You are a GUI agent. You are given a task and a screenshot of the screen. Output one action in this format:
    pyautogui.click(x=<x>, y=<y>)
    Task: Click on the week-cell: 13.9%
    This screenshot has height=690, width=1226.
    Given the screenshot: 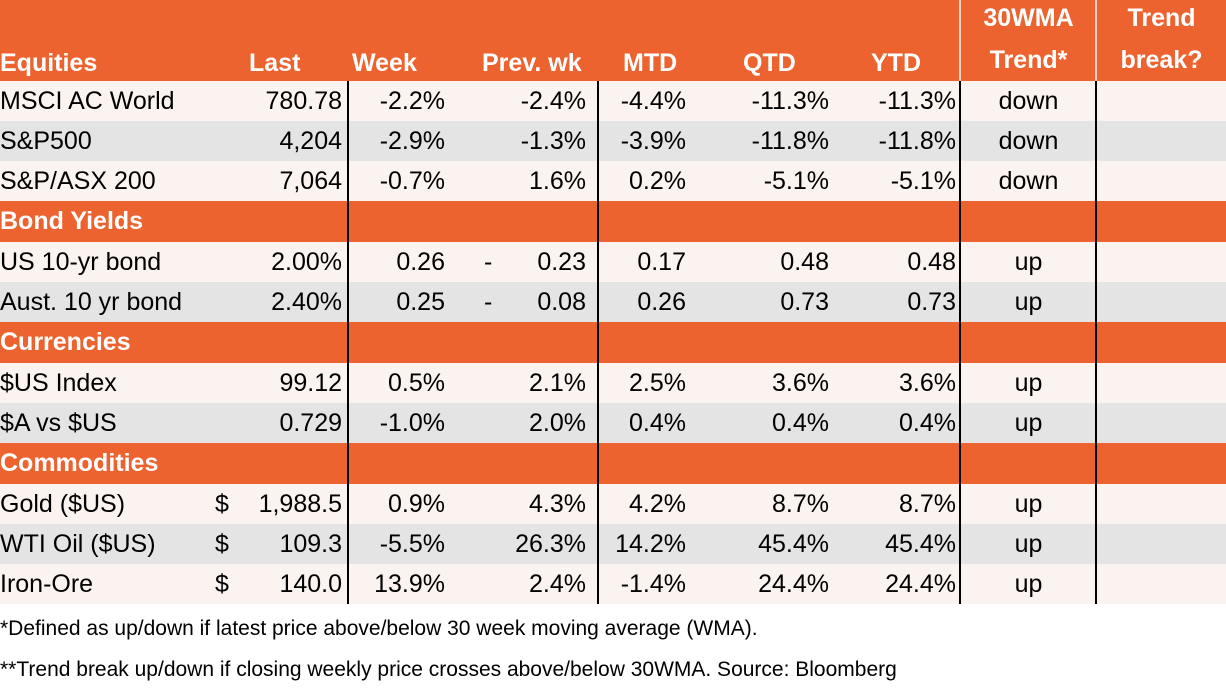 What is the action you would take?
    pyautogui.click(x=409, y=583)
    